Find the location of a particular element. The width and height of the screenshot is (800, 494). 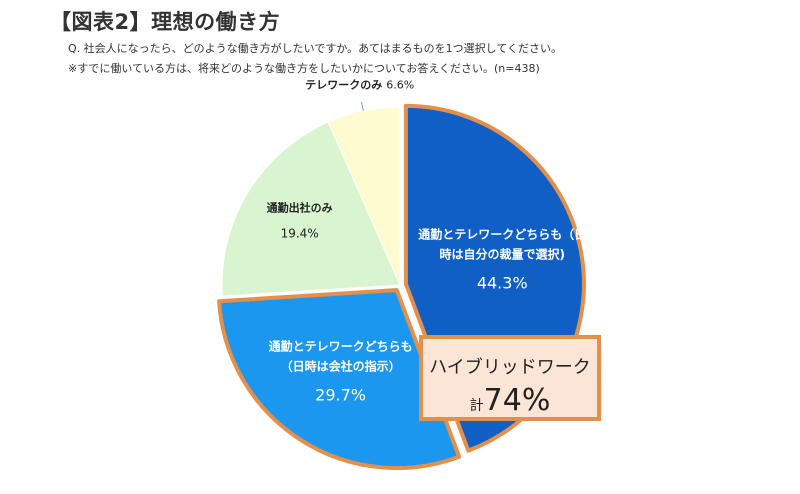

slice-value-3: 19.4% is located at coordinates (300, 233).